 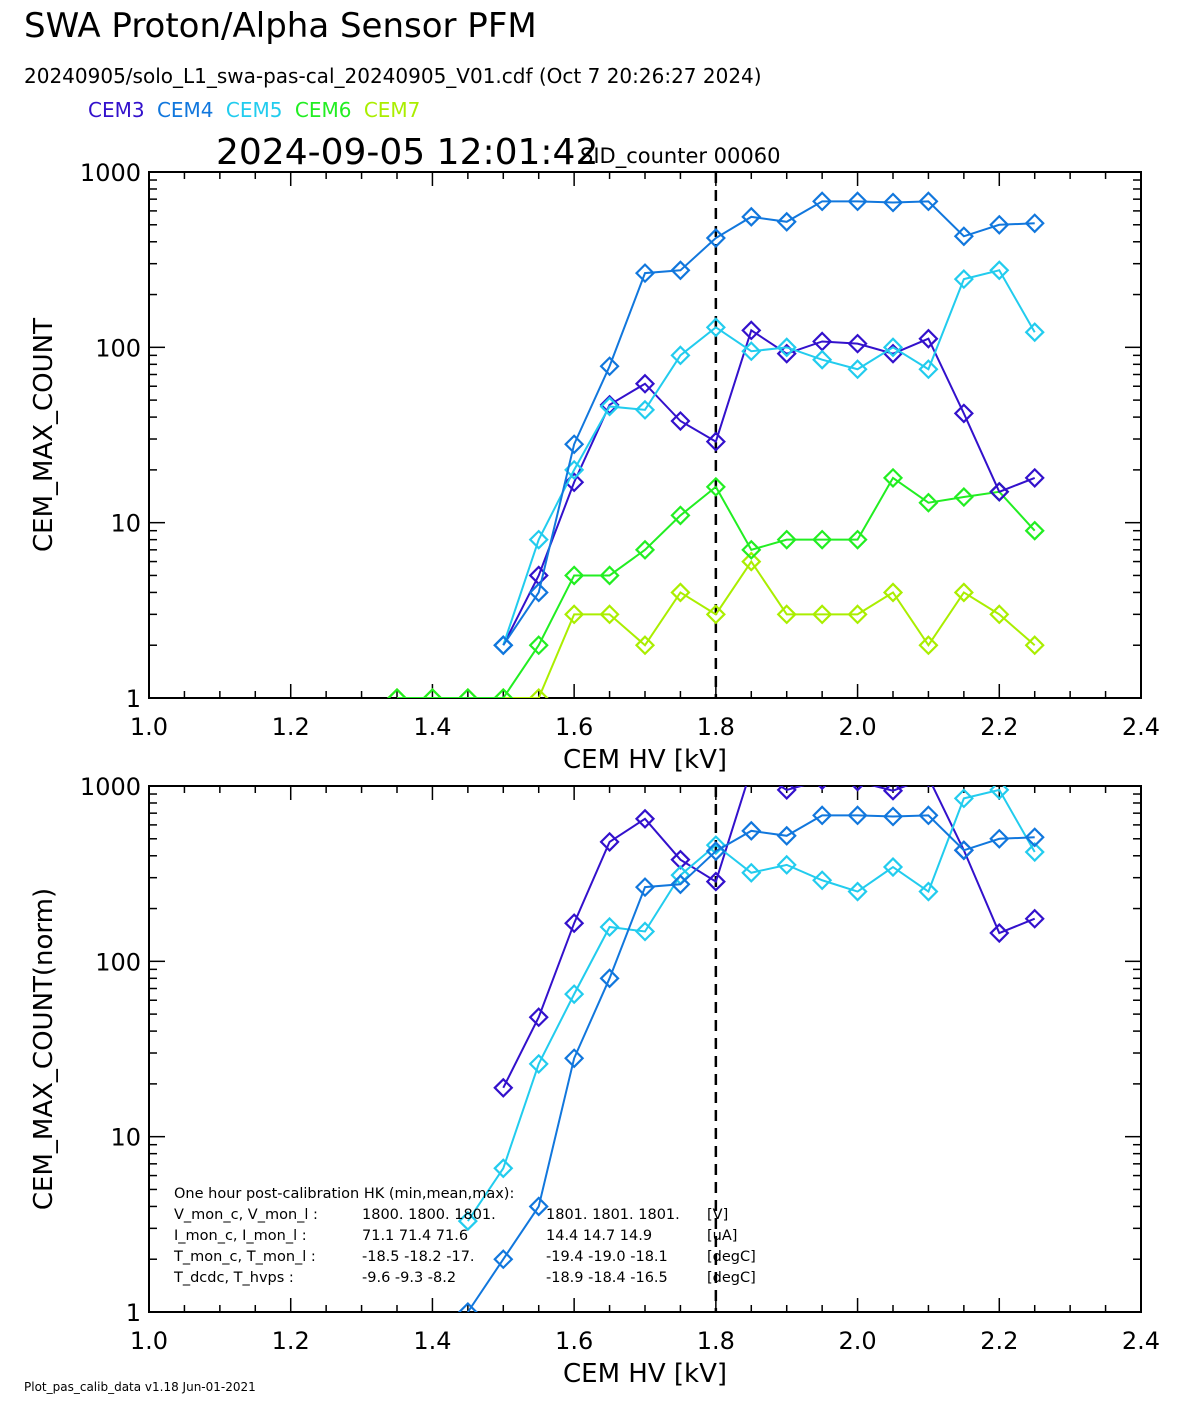 I want to click on y-tick-label: 100, so click(x=118, y=962).